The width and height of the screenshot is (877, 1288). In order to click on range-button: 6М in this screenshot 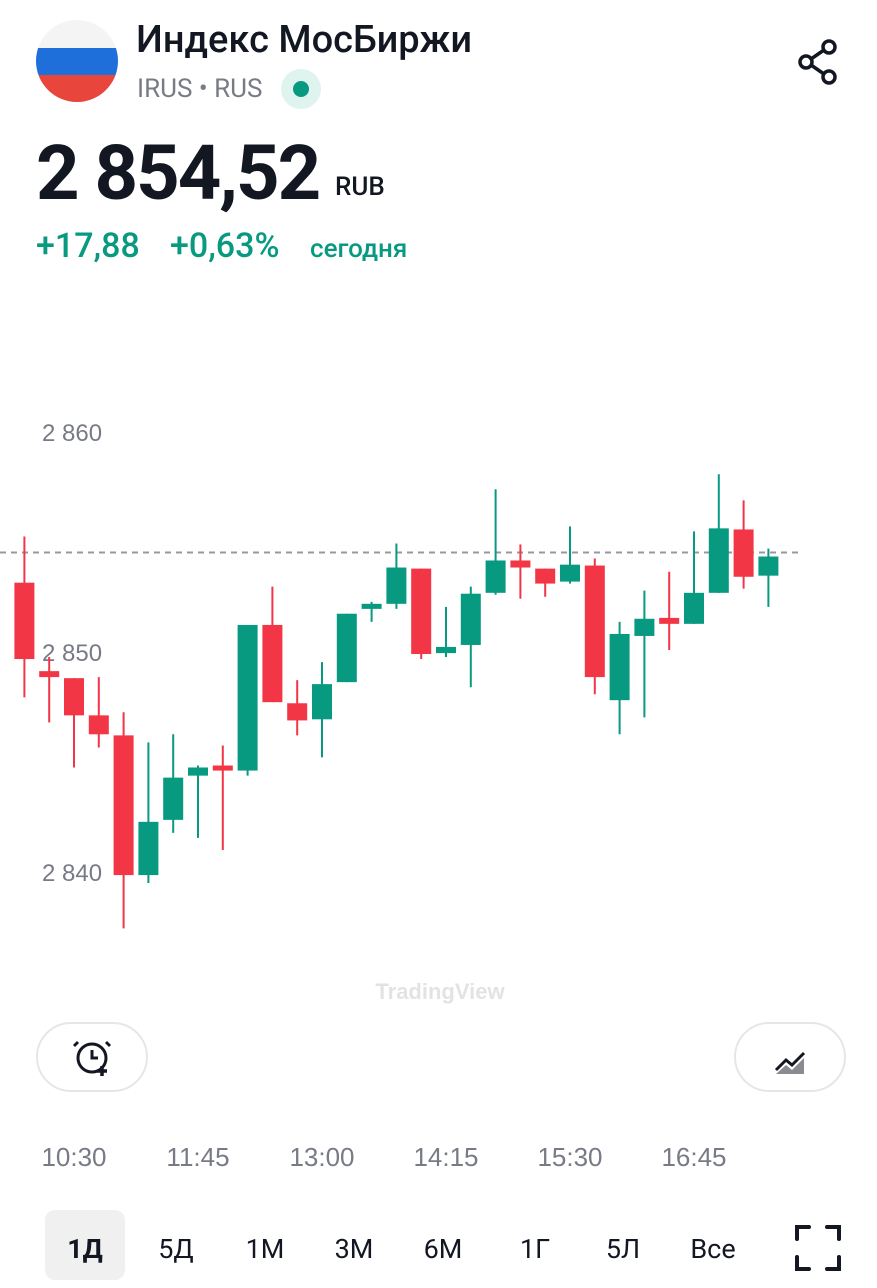, I will do `click(443, 1249)`.